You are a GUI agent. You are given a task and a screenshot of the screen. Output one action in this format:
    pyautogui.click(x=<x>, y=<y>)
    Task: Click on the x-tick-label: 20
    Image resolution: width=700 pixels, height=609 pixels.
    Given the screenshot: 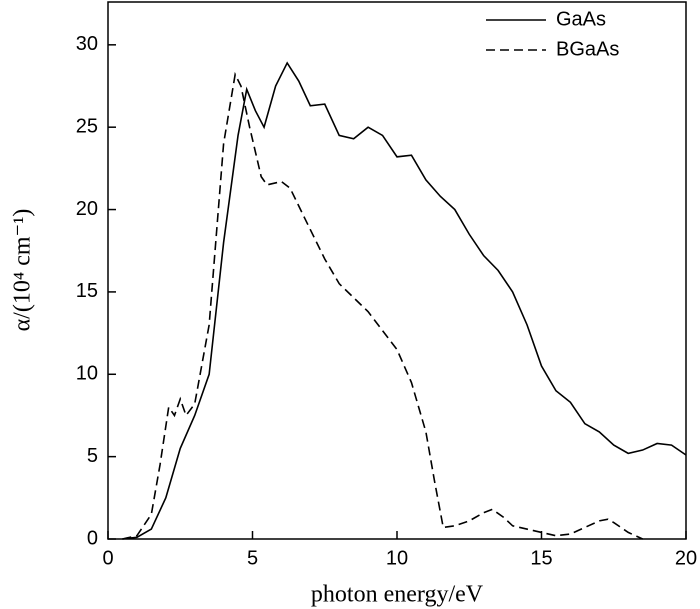 What is the action you would take?
    pyautogui.click(x=686, y=558)
    